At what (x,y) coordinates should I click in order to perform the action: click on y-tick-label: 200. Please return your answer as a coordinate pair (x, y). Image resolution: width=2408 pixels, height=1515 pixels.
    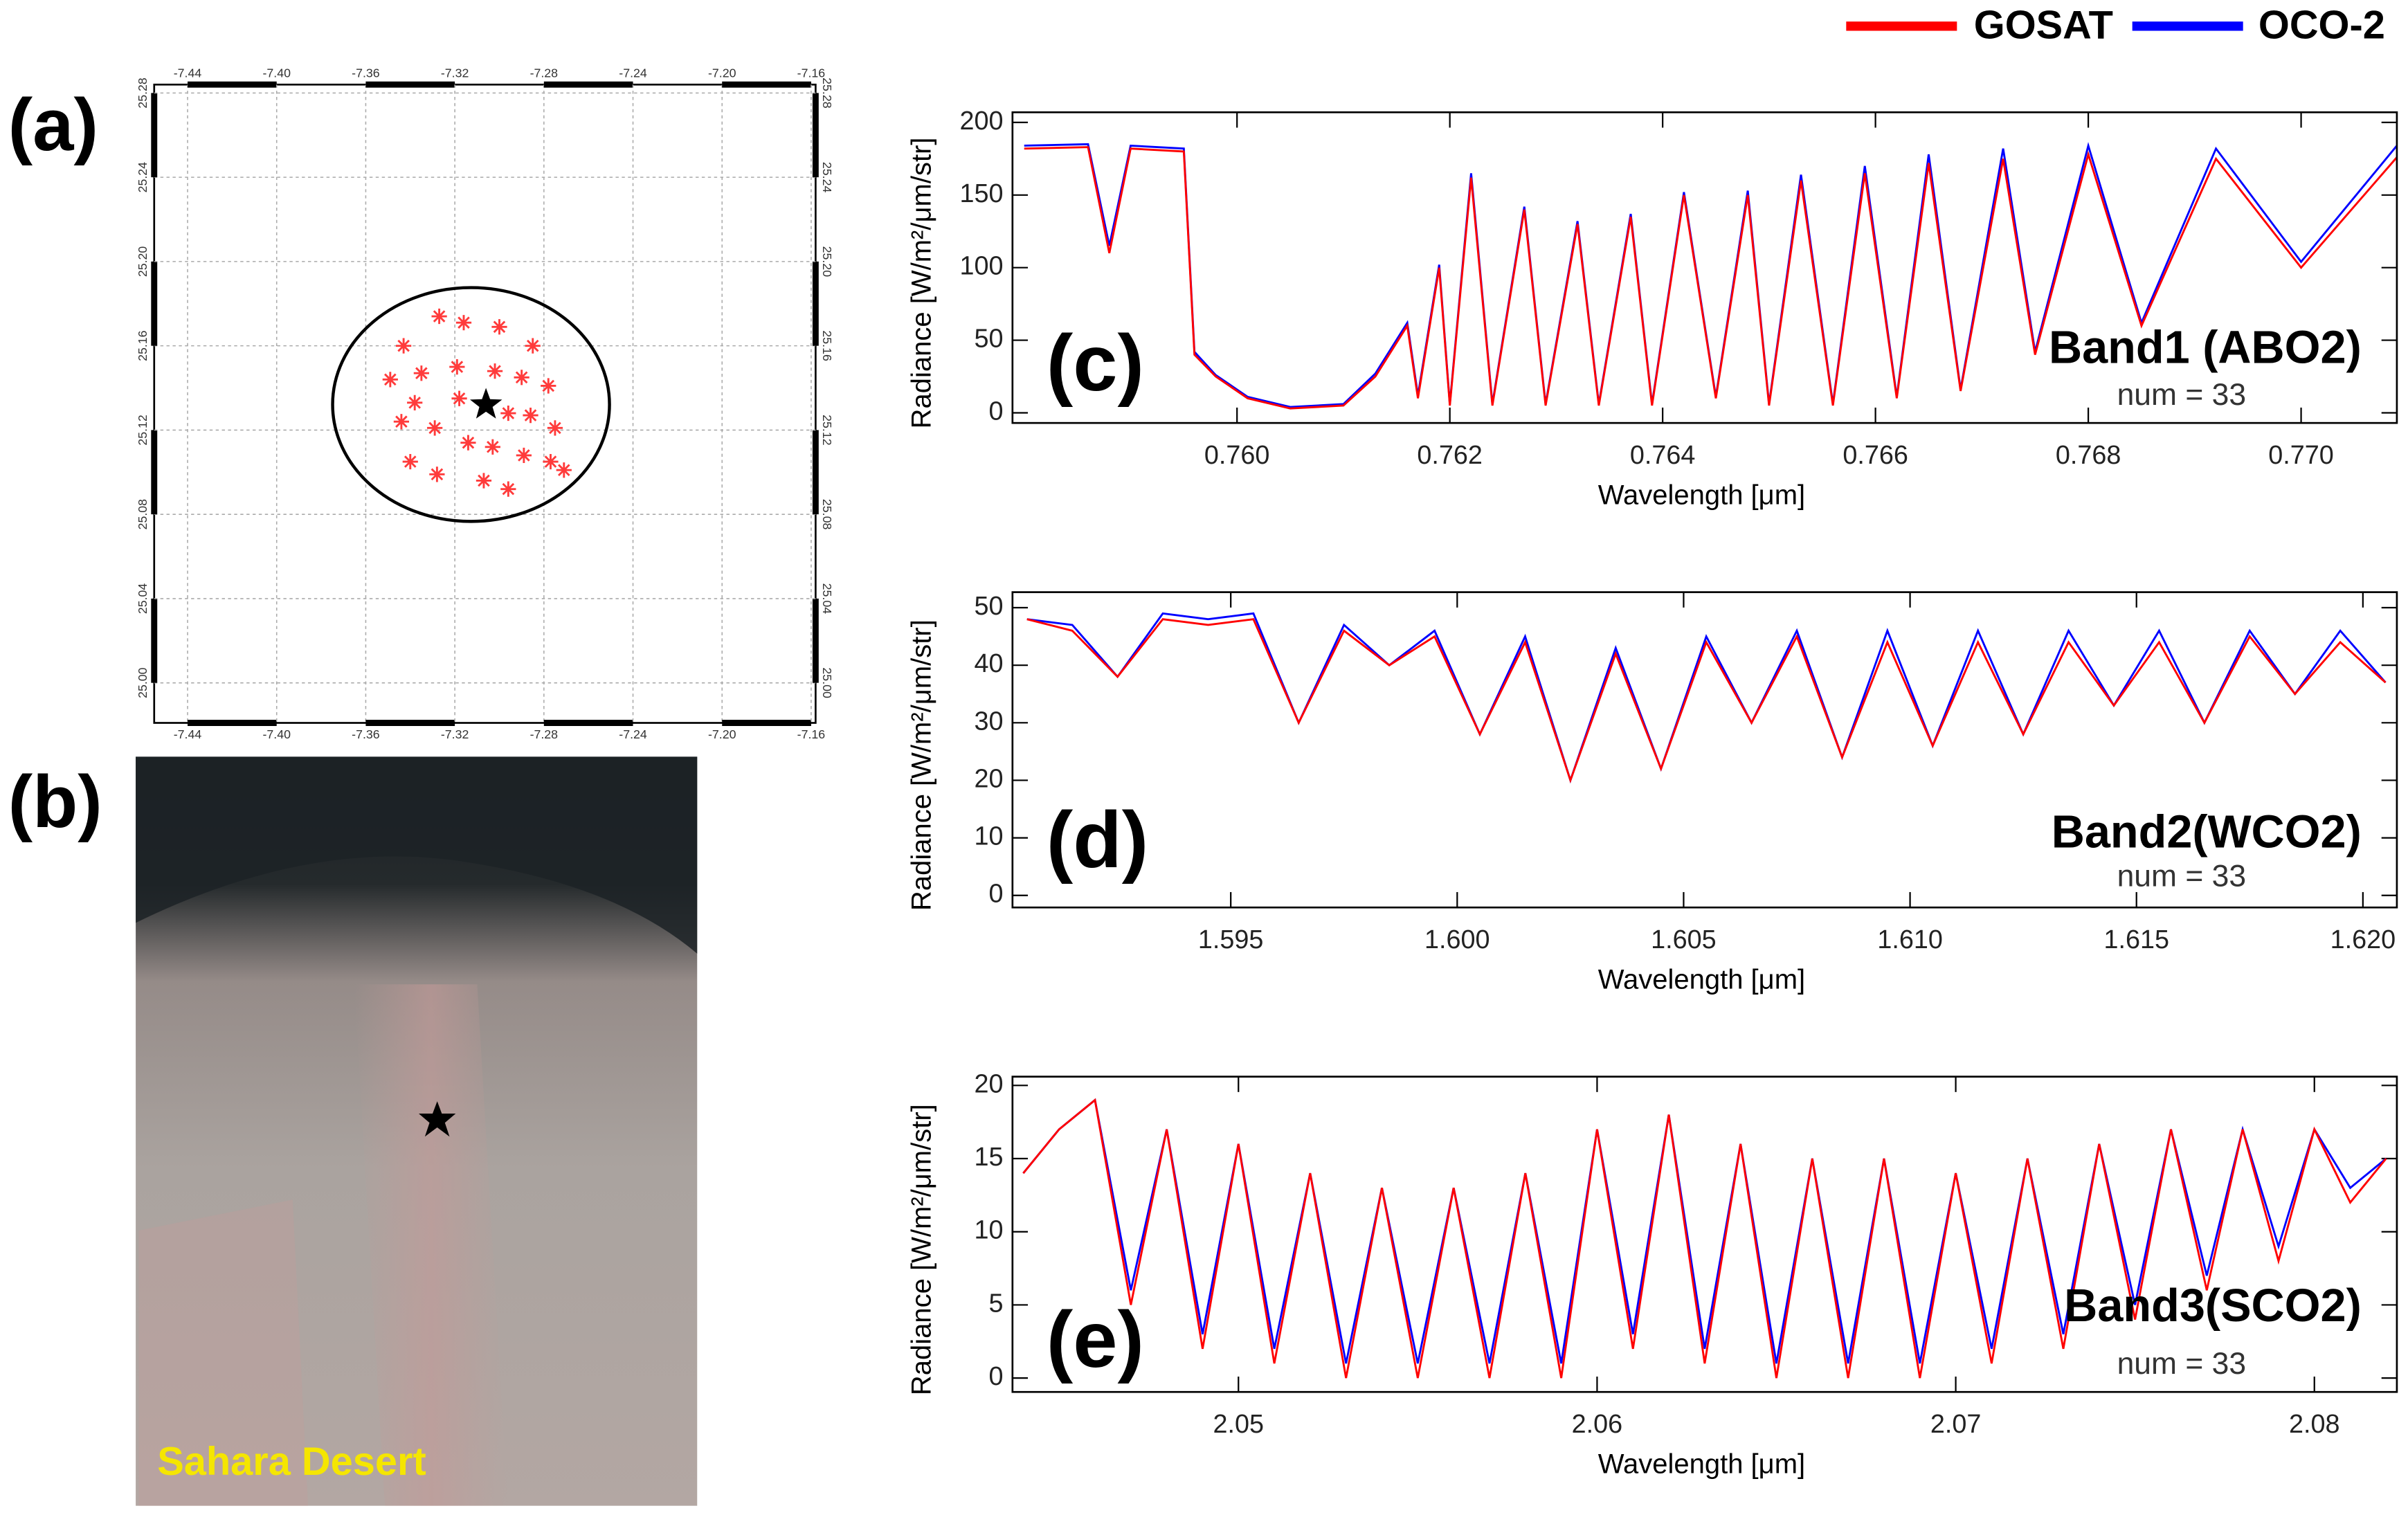
    Looking at the image, I should click on (981, 121).